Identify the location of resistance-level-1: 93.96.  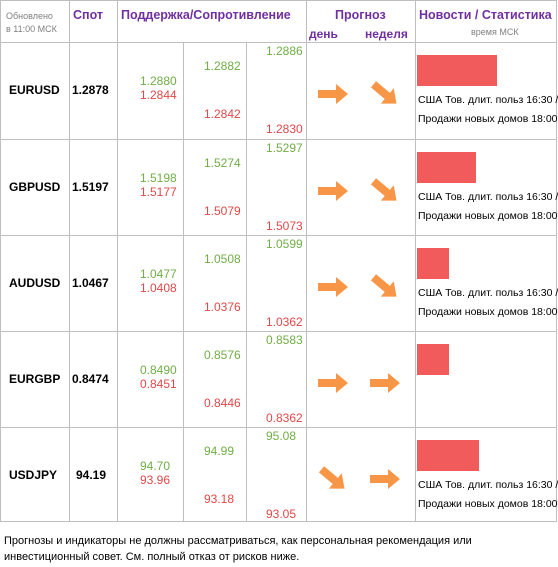
(155, 480).